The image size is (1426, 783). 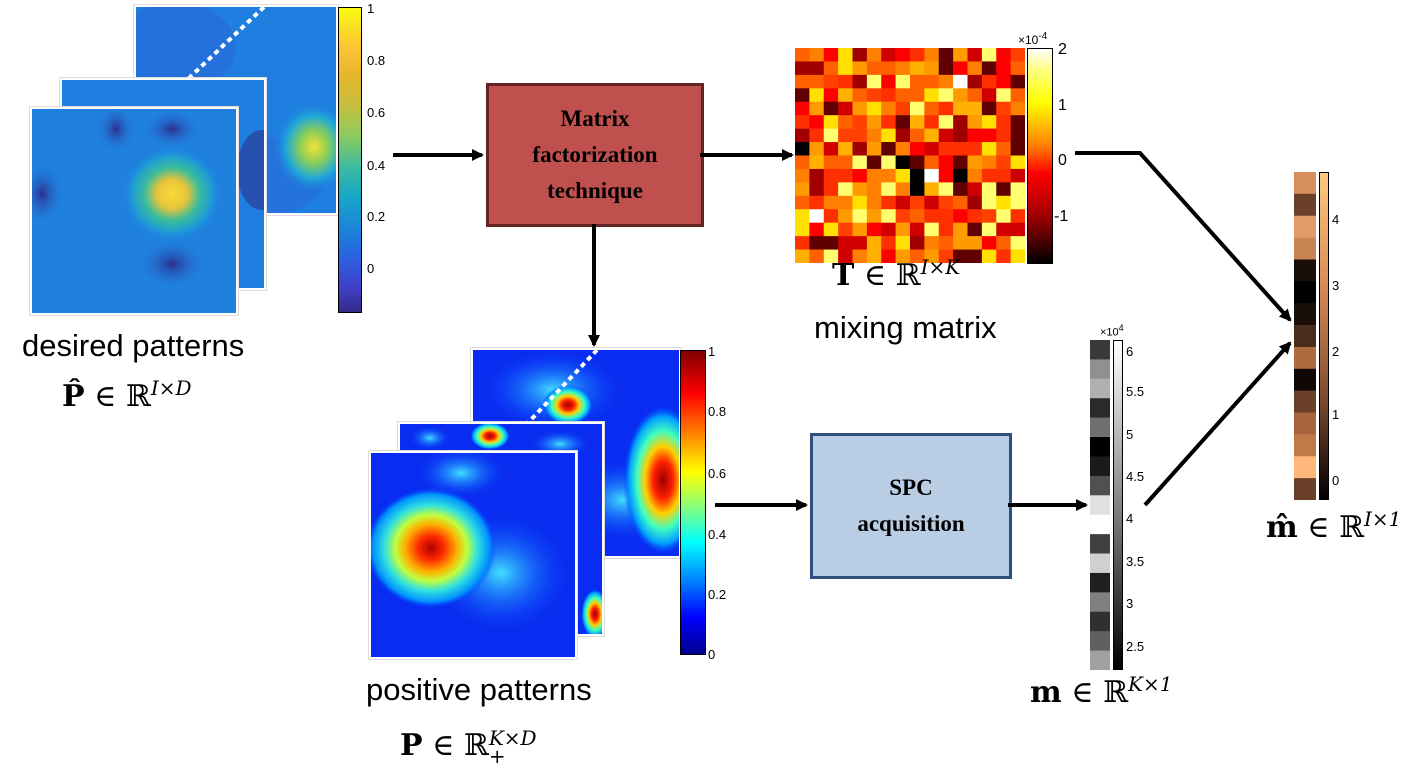 What do you see at coordinates (127, 395) in the screenshot?
I see `desired-patterns-math: P̂ ∈ ℝI×D` at bounding box center [127, 395].